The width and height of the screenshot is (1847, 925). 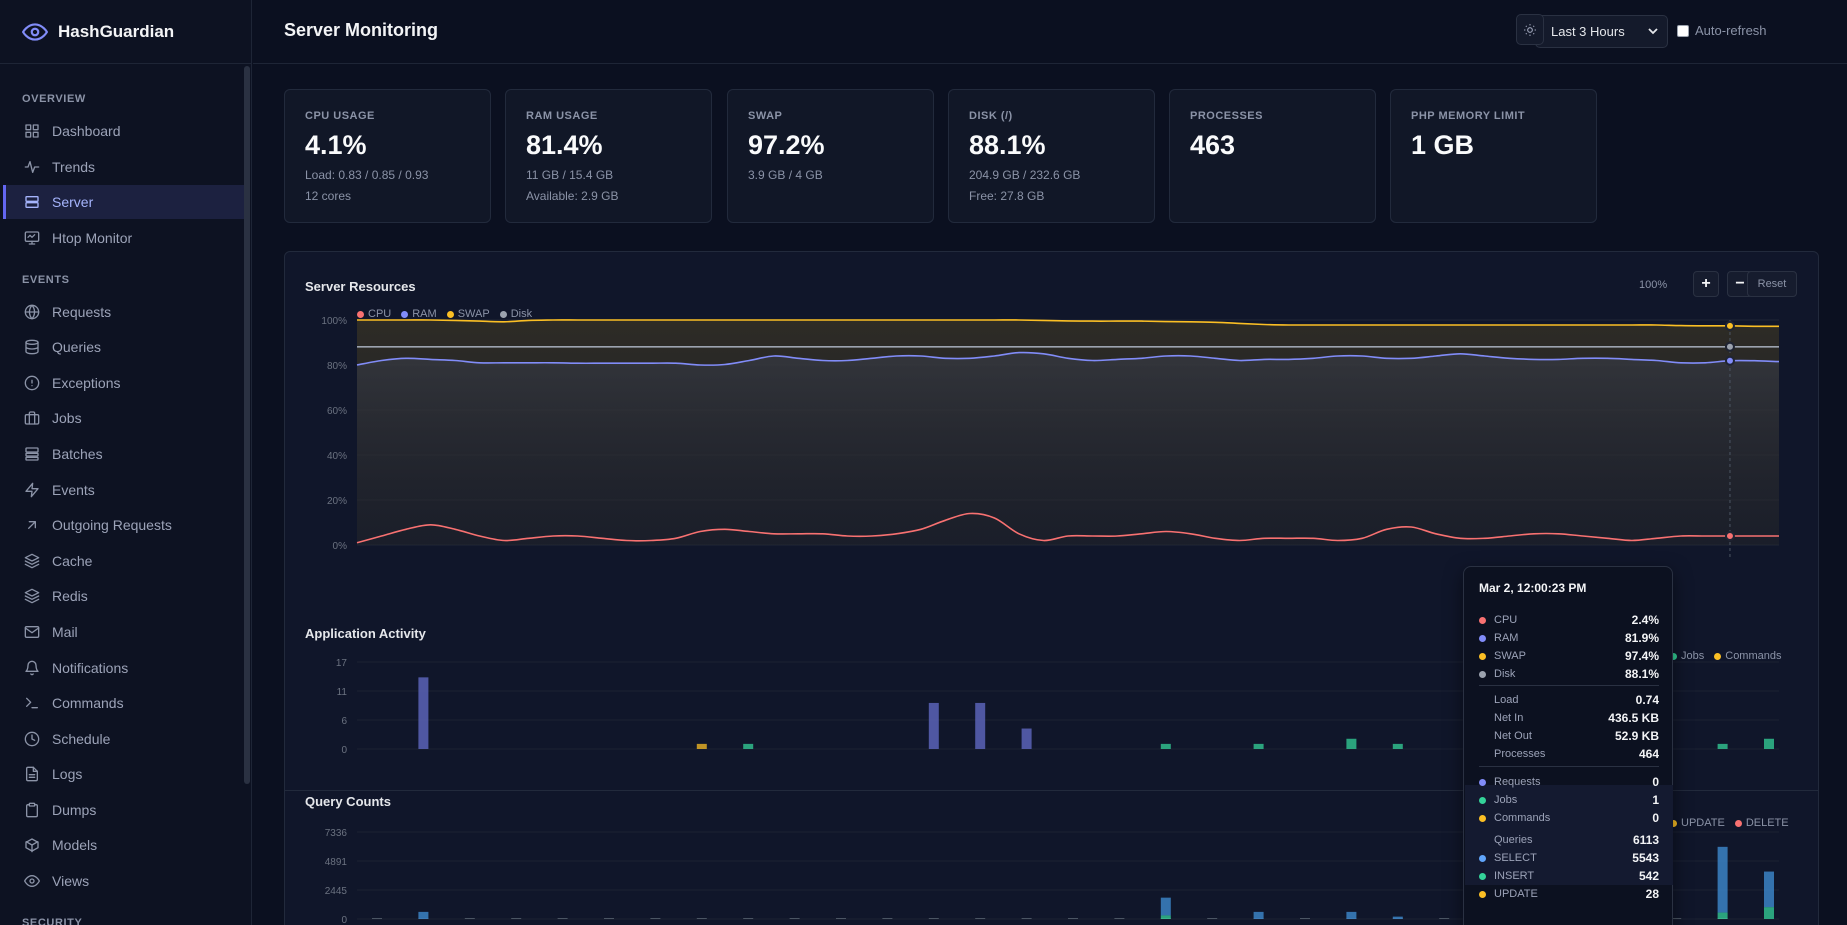 I want to click on sidebar-item-views: Views, so click(x=124, y=881).